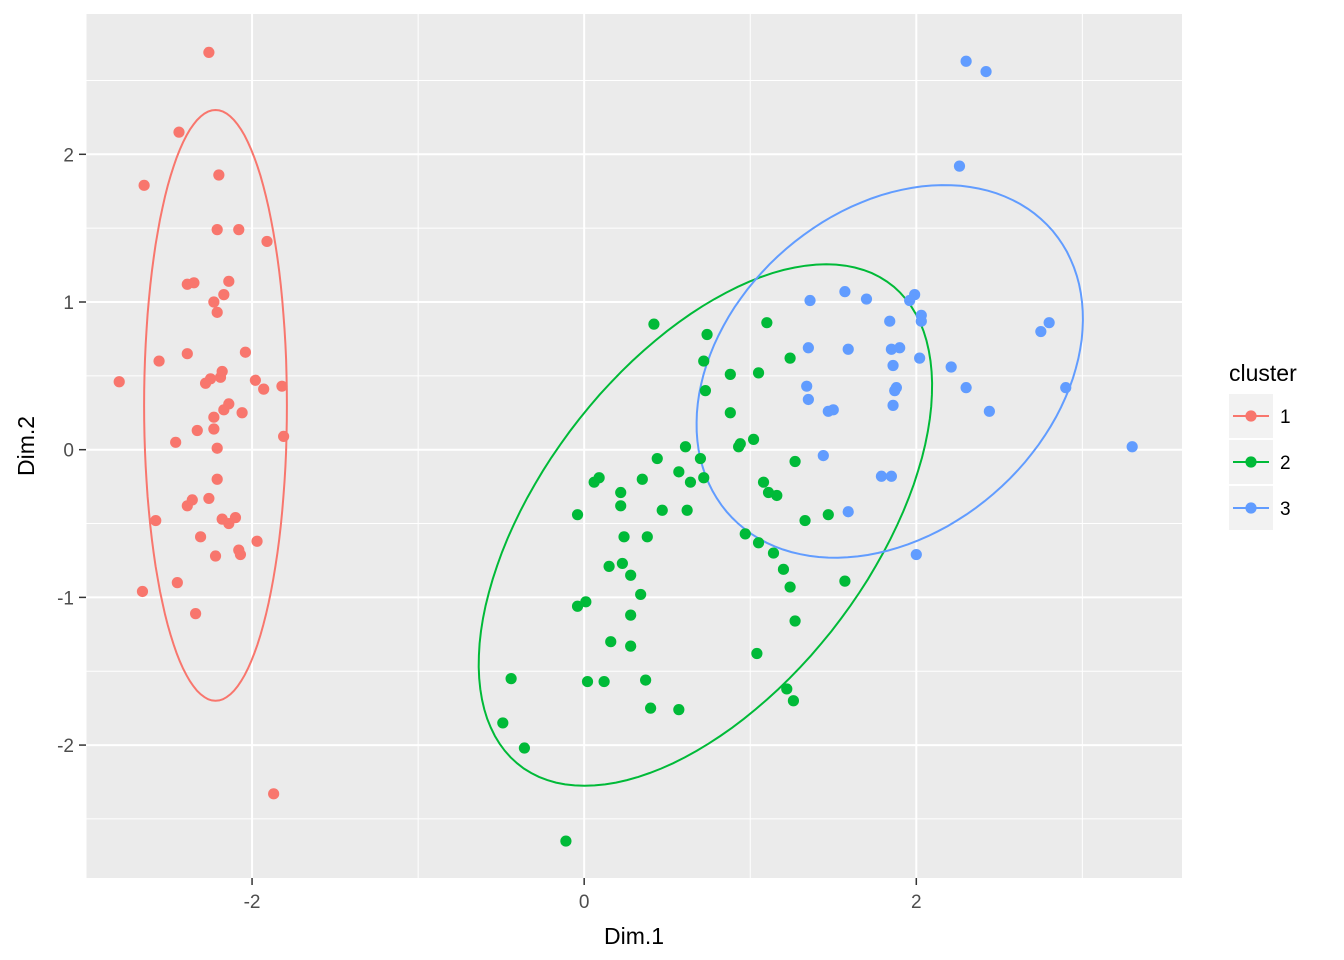  What do you see at coordinates (584, 902) in the screenshot?
I see `x-tick-label: 0` at bounding box center [584, 902].